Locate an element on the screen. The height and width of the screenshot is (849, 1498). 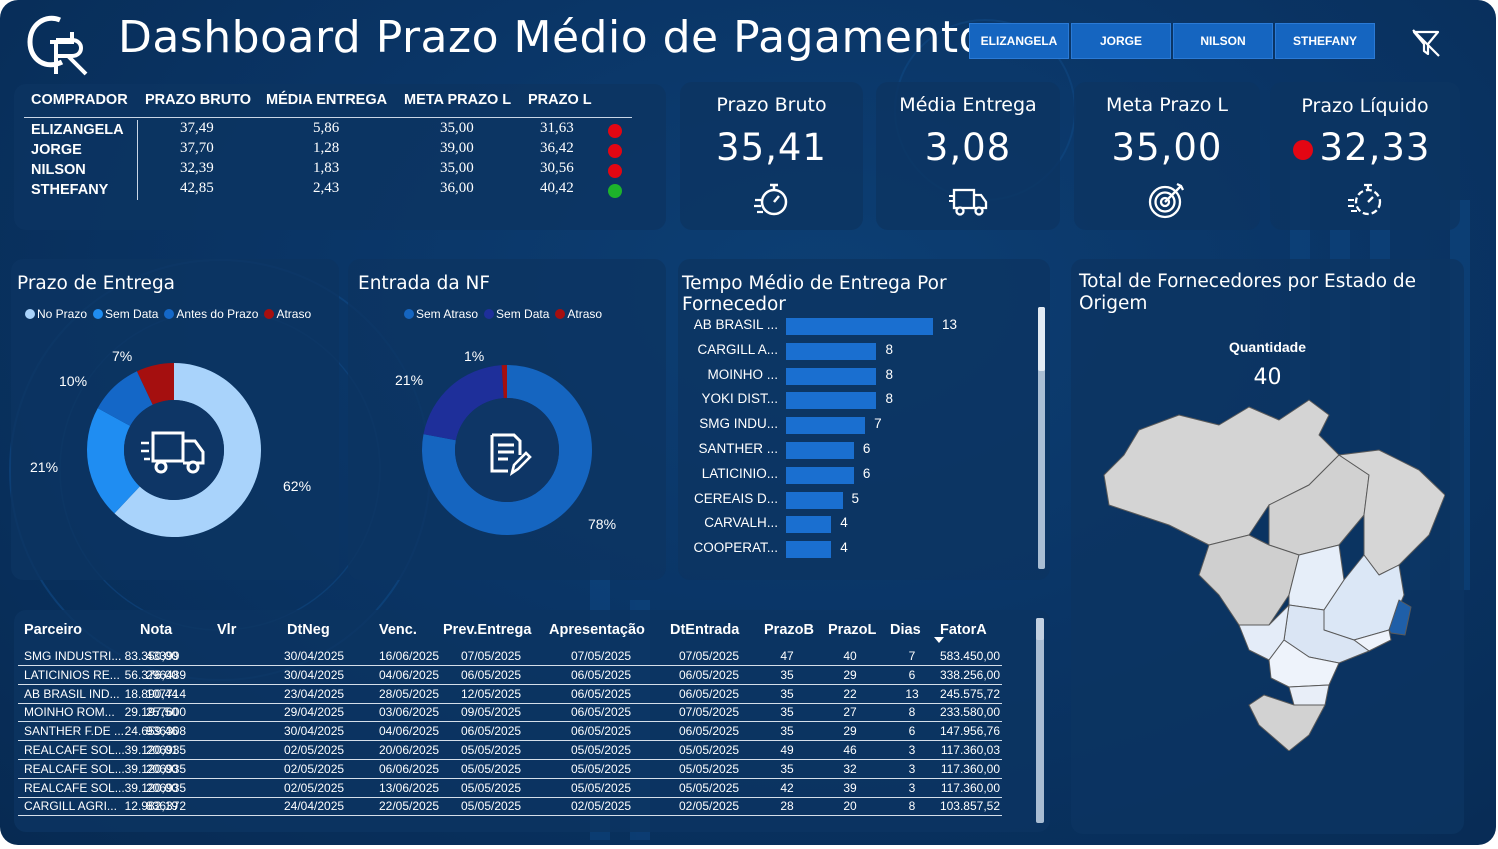
donut-slice-no-prazo is located at coordinates (187, 450).